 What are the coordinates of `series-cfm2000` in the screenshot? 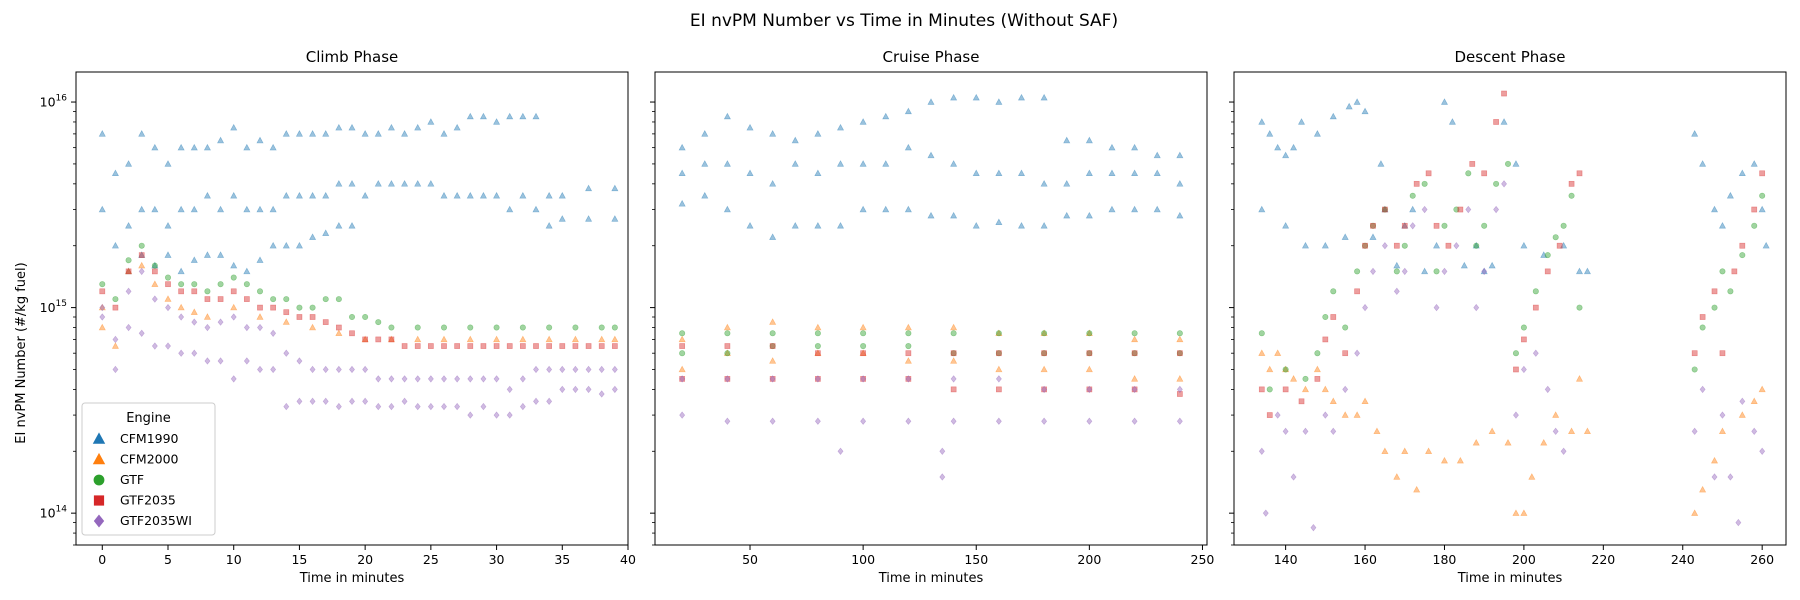 It's located at (358, 305).